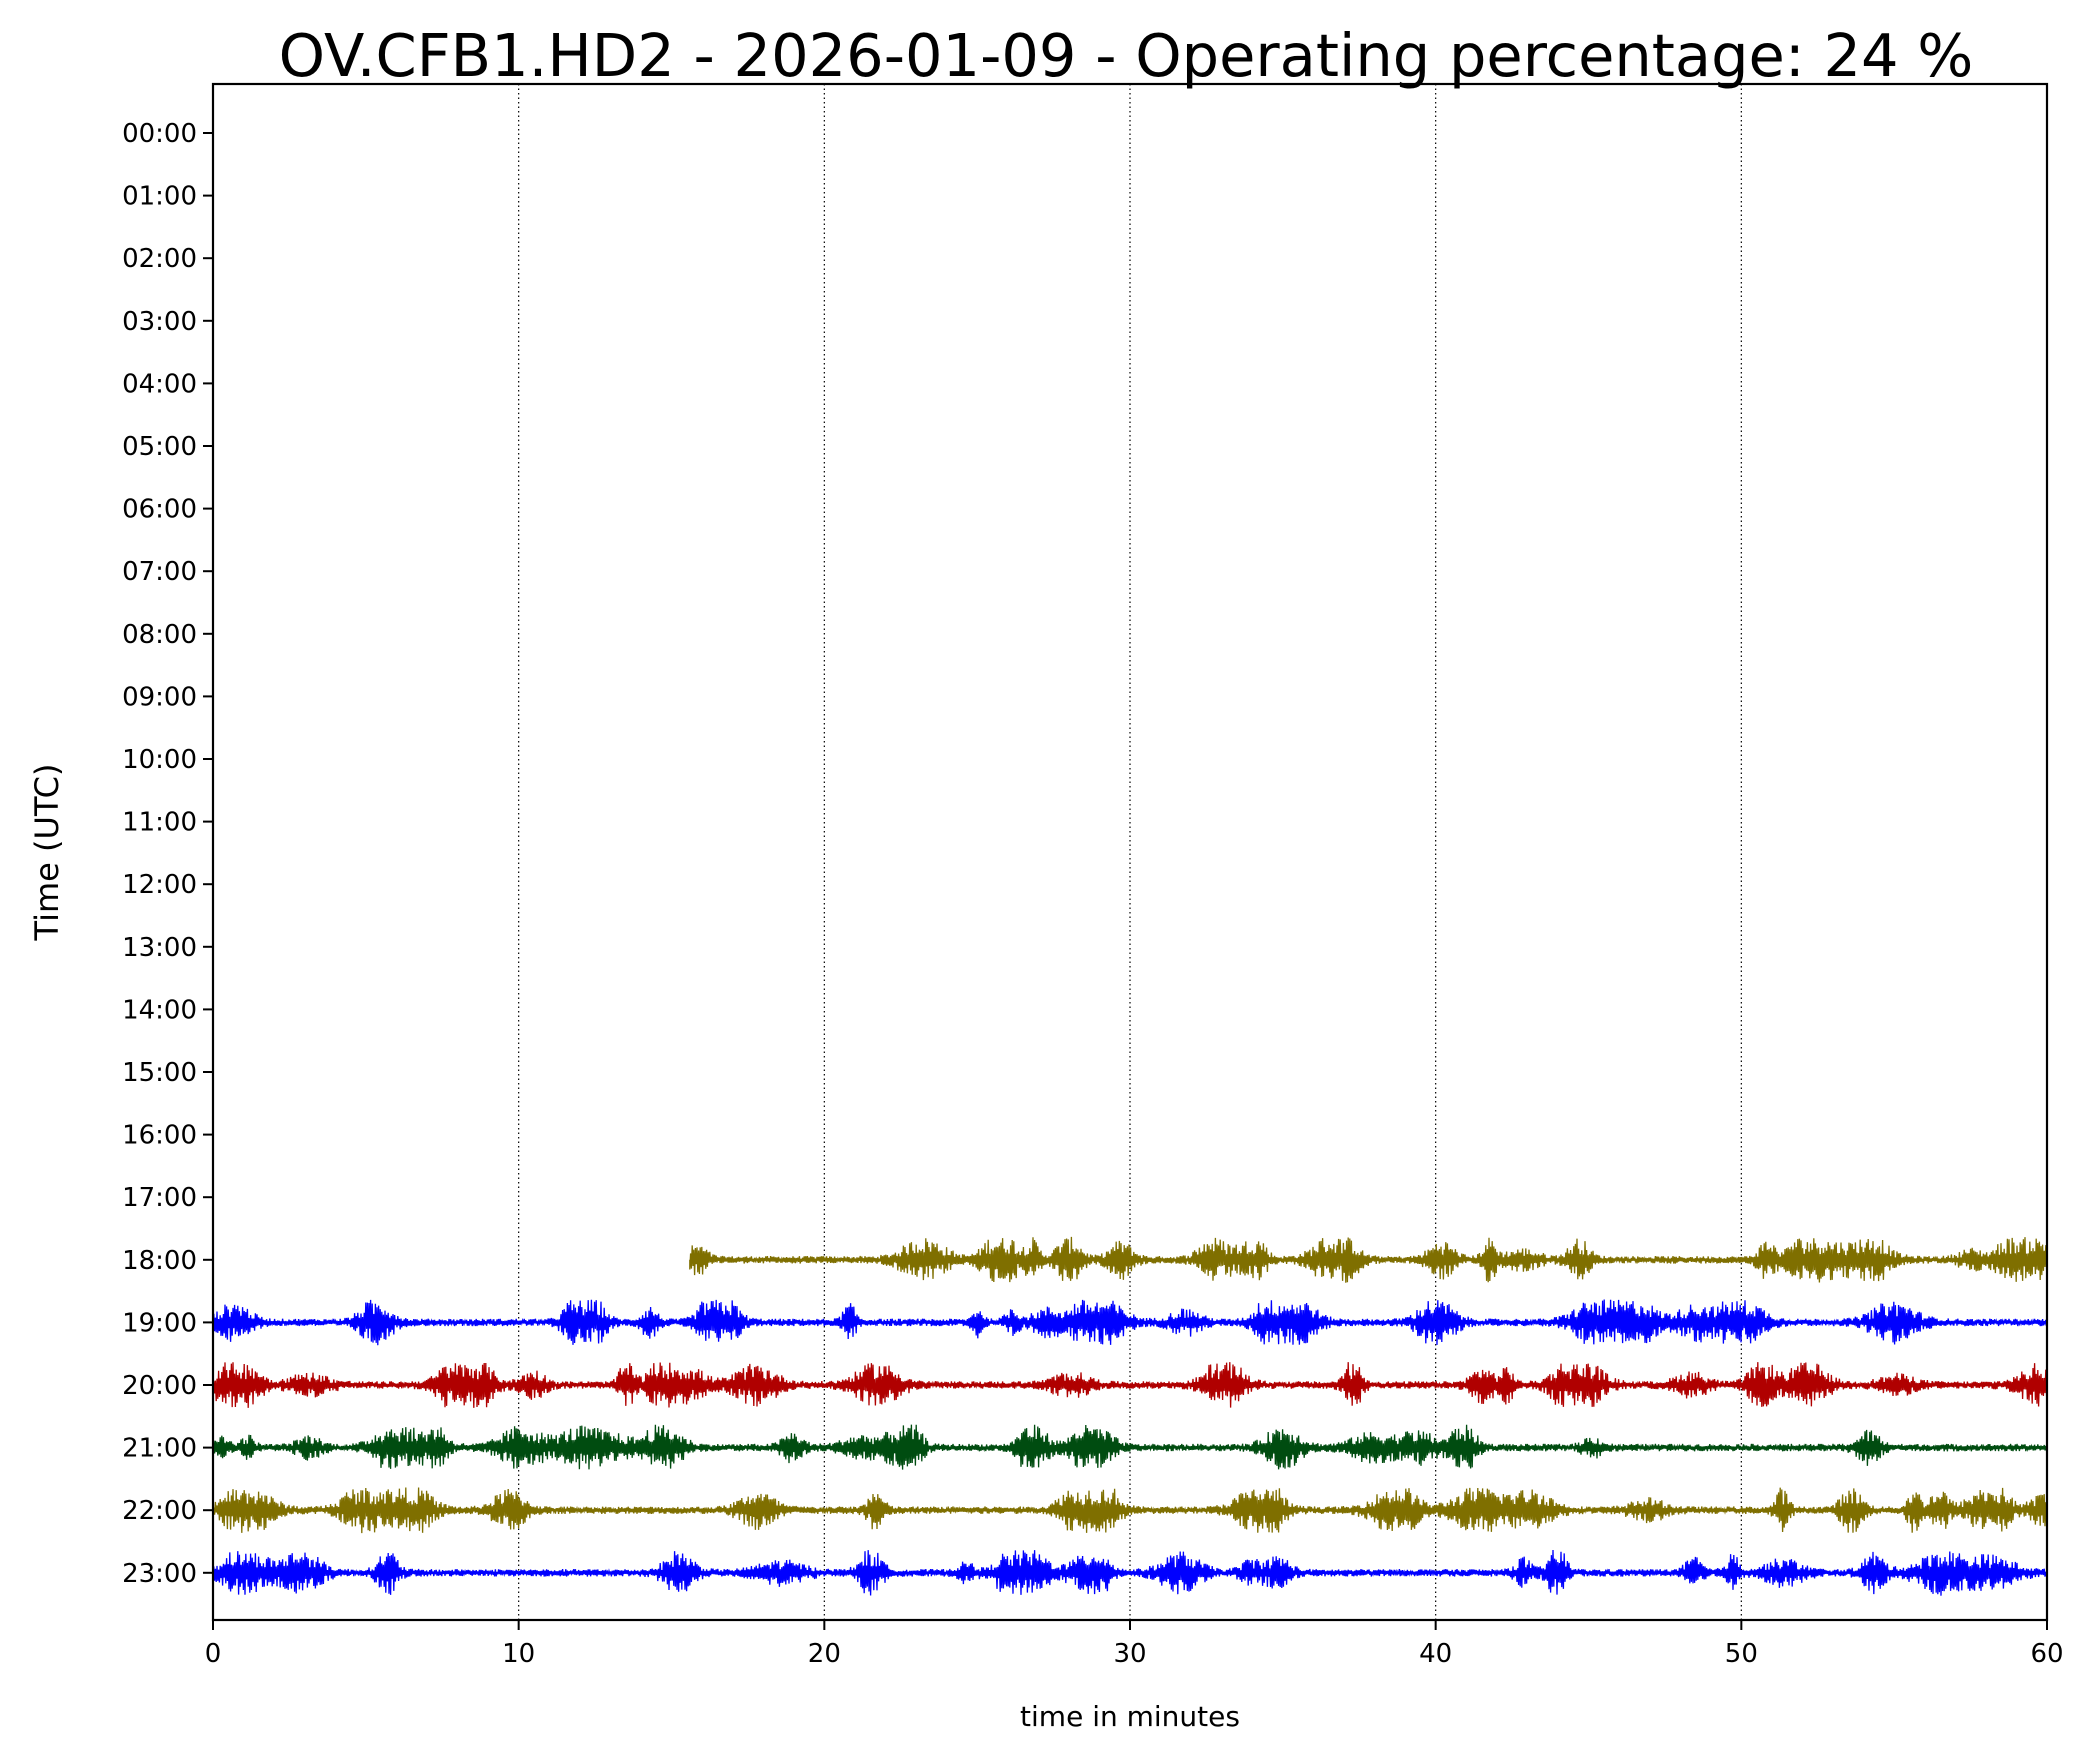  What do you see at coordinates (159, 1010) in the screenshot?
I see `y-tick-label: 14:00` at bounding box center [159, 1010].